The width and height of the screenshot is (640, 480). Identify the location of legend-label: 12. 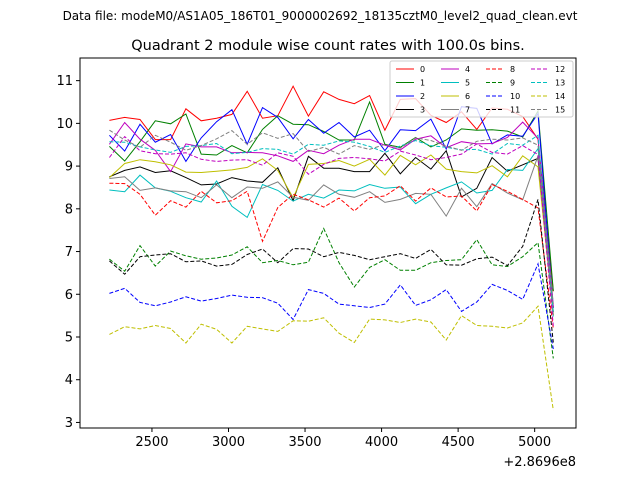
(560, 69).